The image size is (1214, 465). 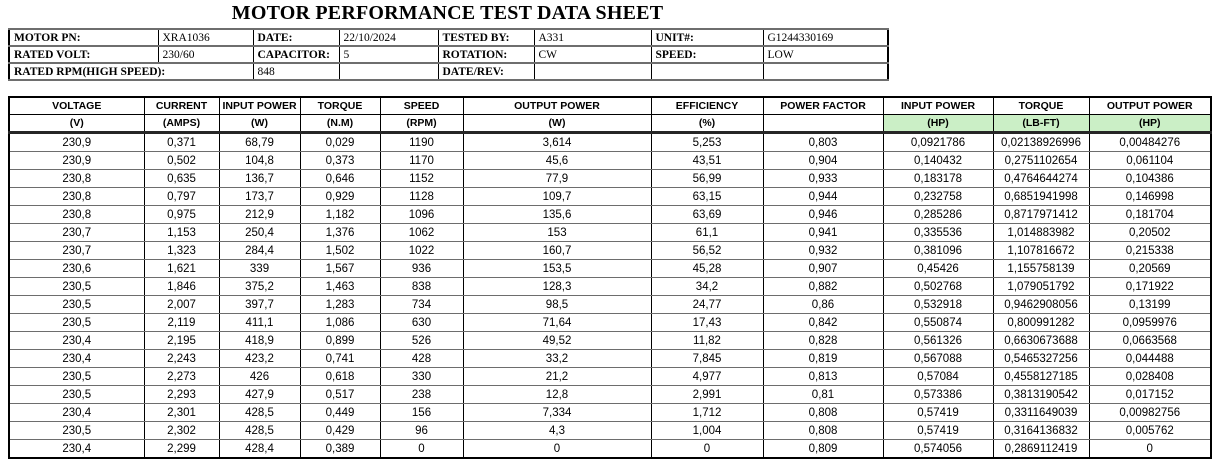 What do you see at coordinates (421, 430) in the screenshot?
I see `table-cell: 96` at bounding box center [421, 430].